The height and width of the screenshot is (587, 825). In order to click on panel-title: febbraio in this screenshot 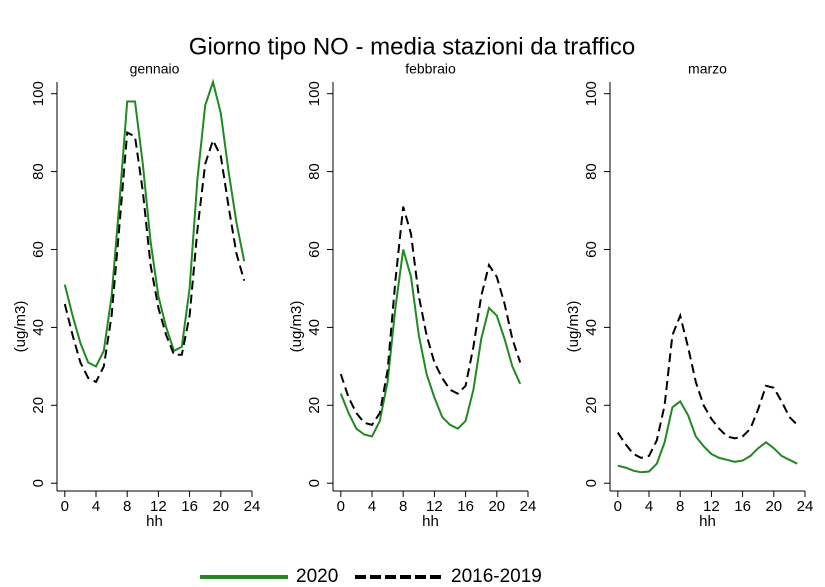, I will do `click(430, 69)`.